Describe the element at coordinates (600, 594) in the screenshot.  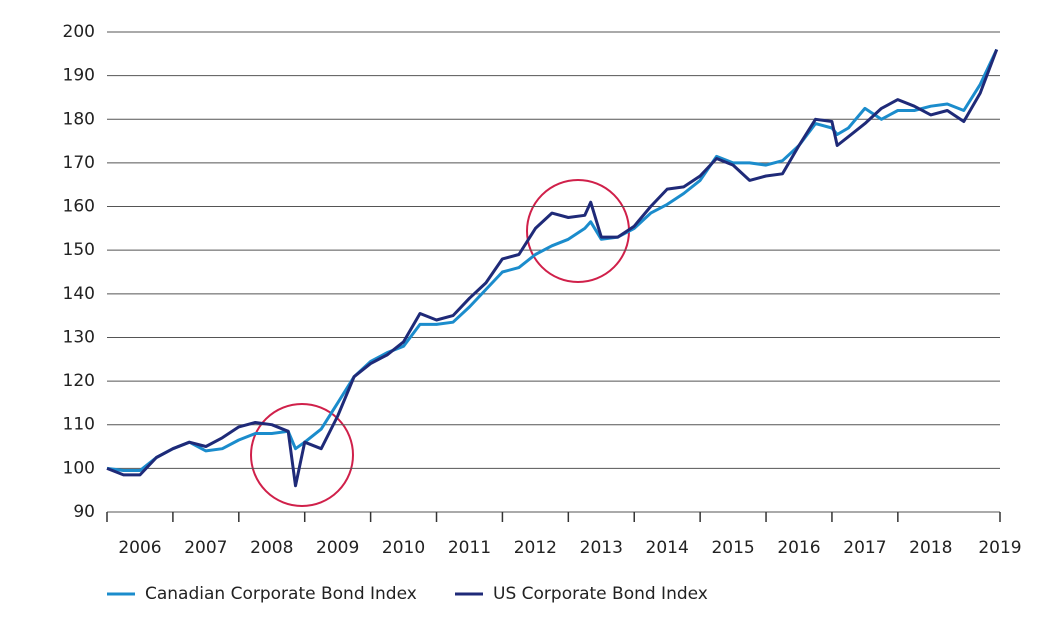
I see `legend-label: US Corporate Bond Index` at that location.